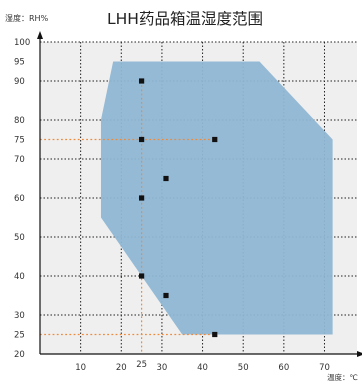 The width and height of the screenshot is (362, 382). What do you see at coordinates (359, 354) in the screenshot?
I see `x-axis-arrow` at bounding box center [359, 354].